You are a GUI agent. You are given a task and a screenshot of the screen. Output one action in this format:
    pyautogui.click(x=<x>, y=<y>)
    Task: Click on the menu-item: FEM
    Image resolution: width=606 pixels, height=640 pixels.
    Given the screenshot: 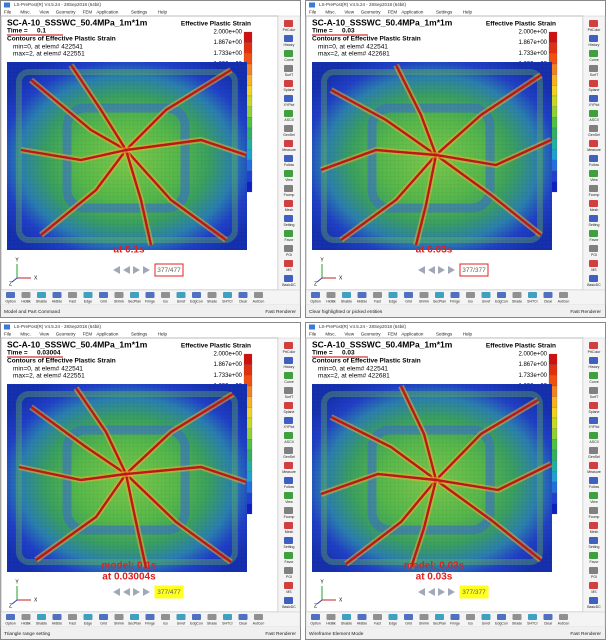 What is the action you would take?
    pyautogui.click(x=393, y=12)
    